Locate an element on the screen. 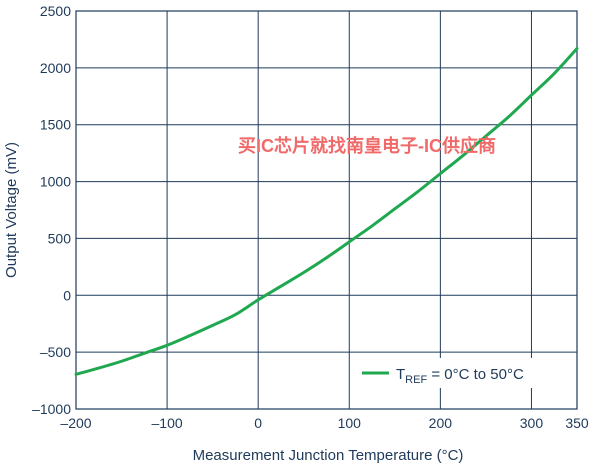 This screenshot has width=601, height=469. x-tick-label: 350 is located at coordinates (577, 423).